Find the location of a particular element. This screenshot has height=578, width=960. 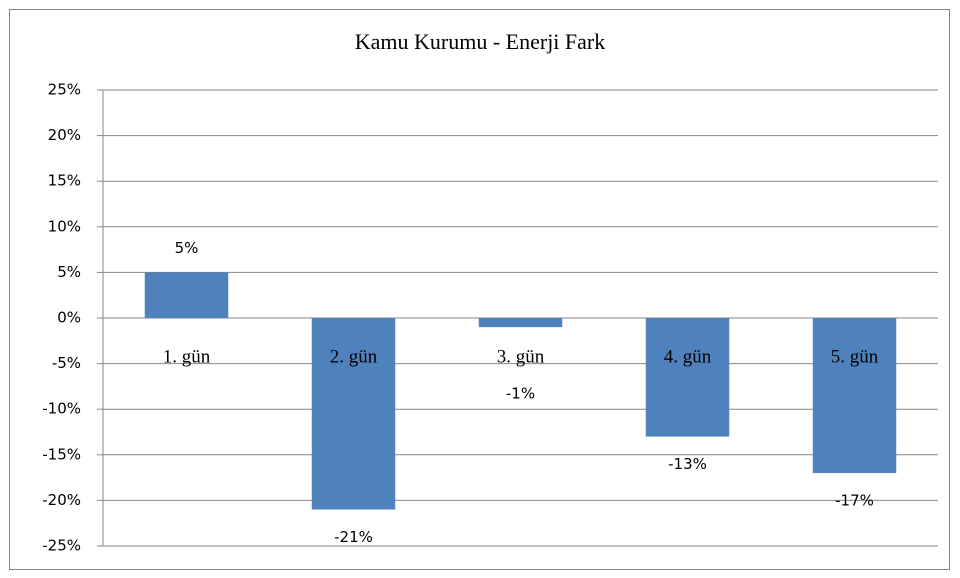

y-tick-label: 10% is located at coordinates (64, 226).